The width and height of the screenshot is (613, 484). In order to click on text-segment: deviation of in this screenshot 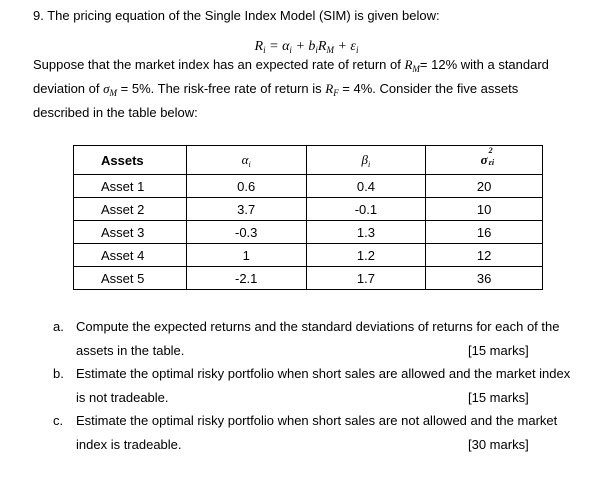, I will do `click(68, 88)`.